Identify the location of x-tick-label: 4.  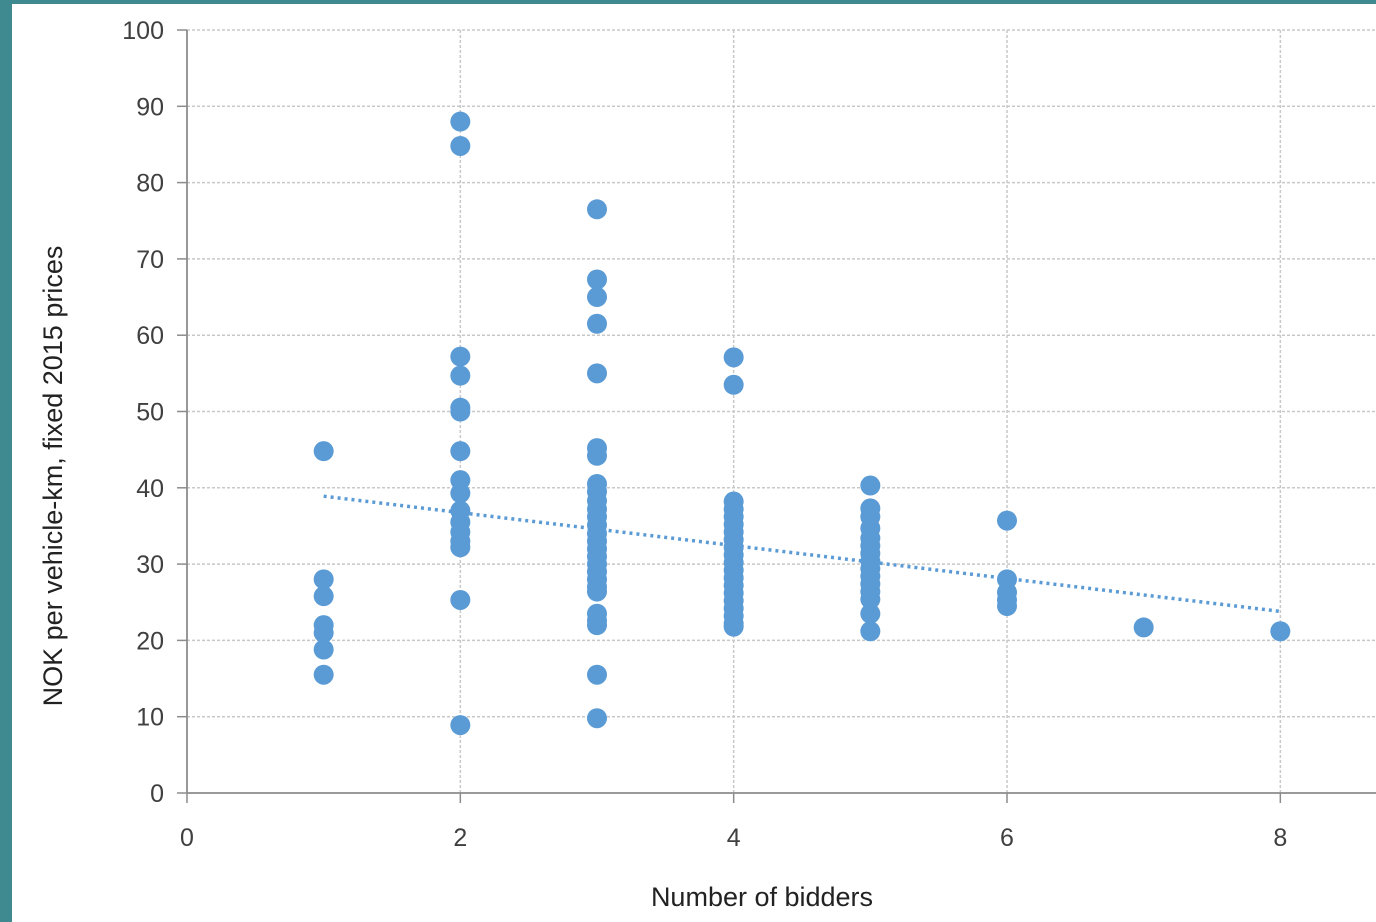
(734, 838).